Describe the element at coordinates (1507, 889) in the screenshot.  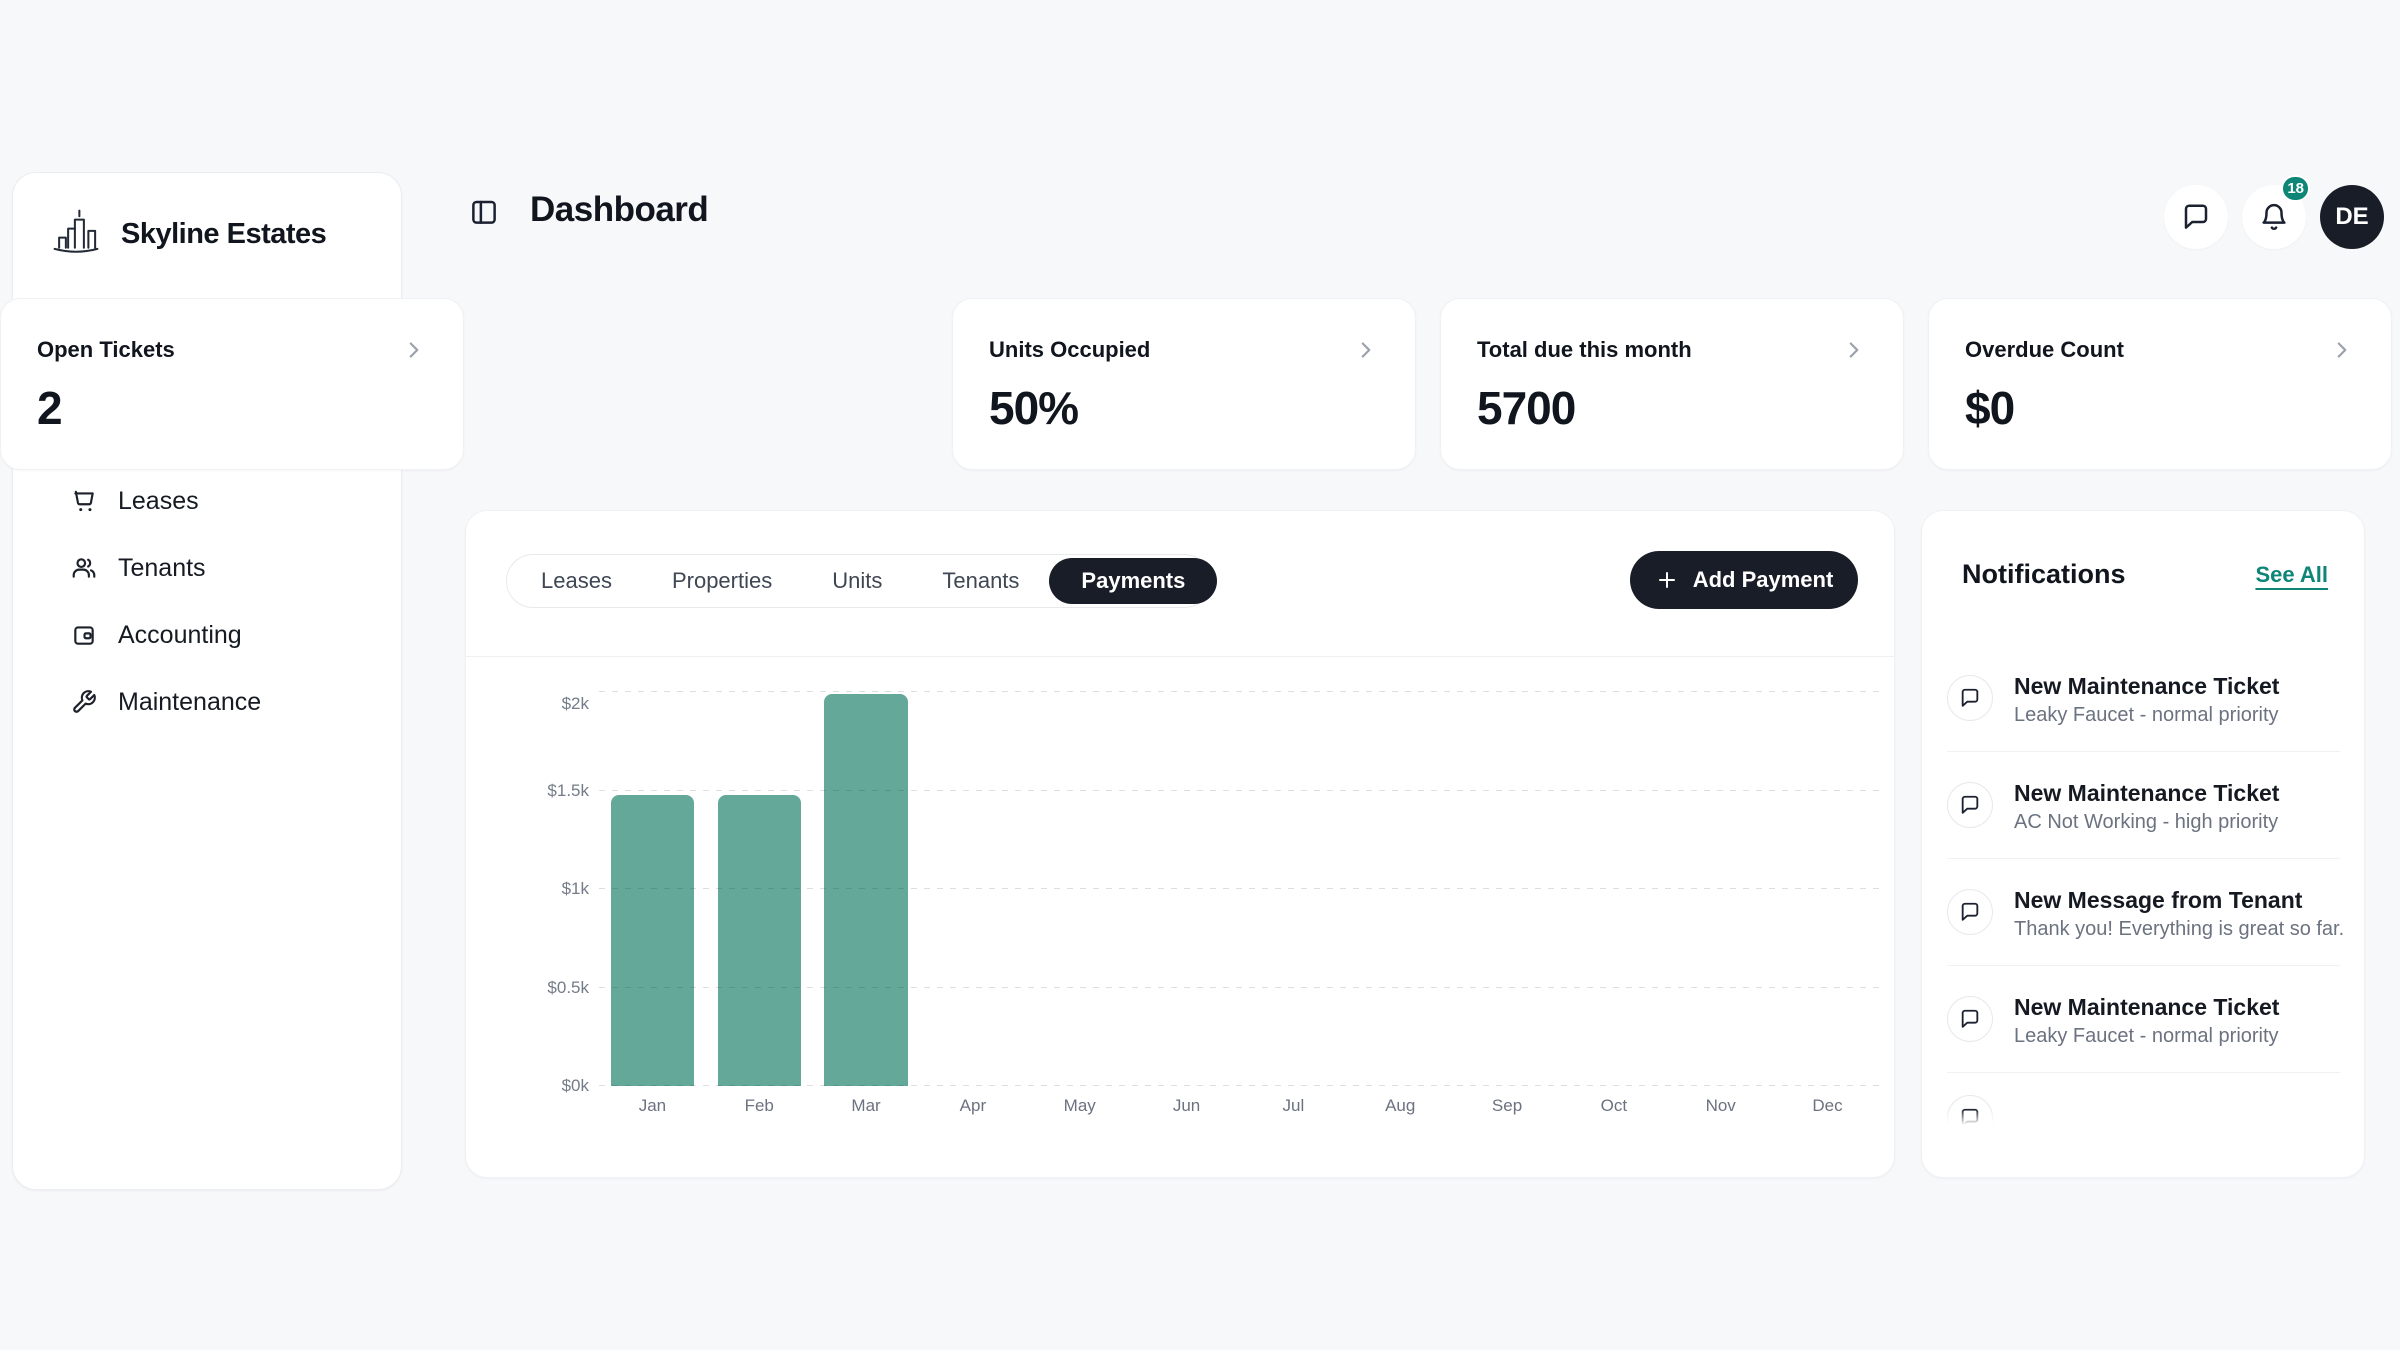
I see `bar-slot-sep` at that location.